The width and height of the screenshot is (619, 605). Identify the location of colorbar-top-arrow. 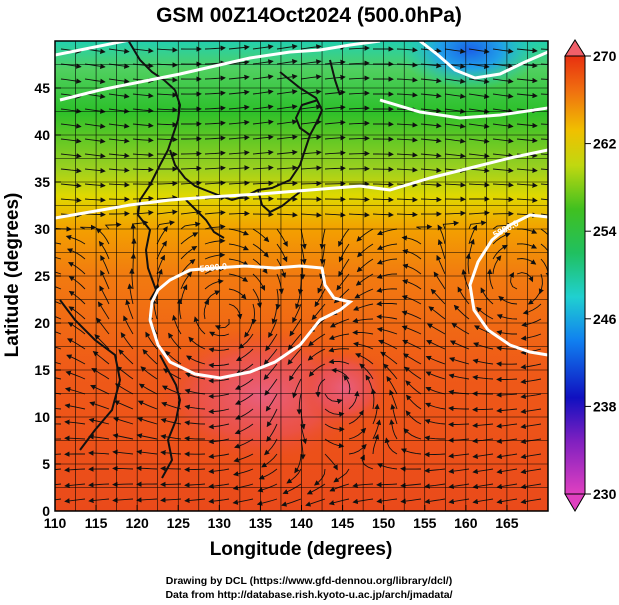
(575, 48).